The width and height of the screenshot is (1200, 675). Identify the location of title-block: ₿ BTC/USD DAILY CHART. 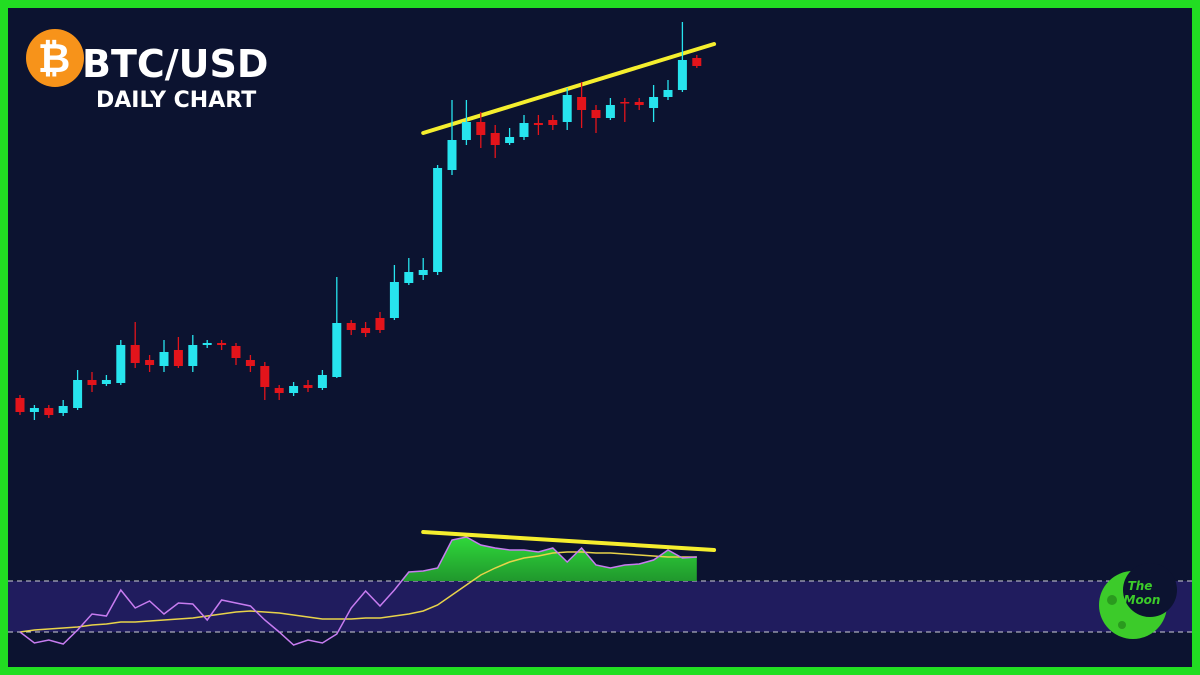
(147, 71).